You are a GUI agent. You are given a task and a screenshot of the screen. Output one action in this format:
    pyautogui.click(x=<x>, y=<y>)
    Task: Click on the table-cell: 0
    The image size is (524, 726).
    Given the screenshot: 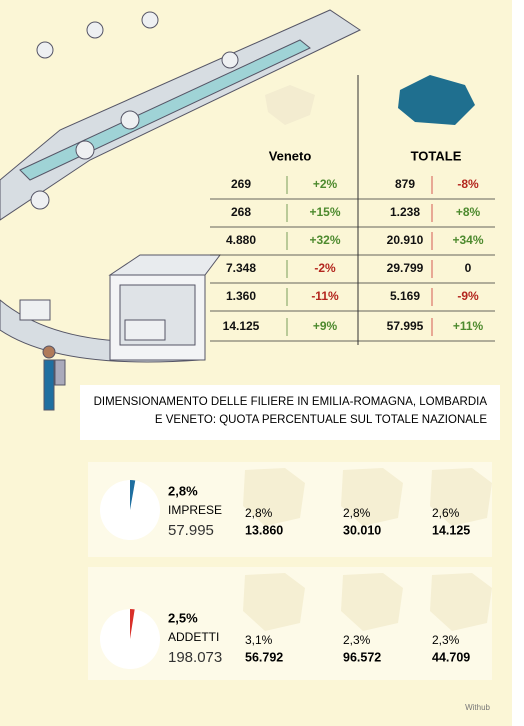 What is the action you would take?
    pyautogui.click(x=468, y=268)
    